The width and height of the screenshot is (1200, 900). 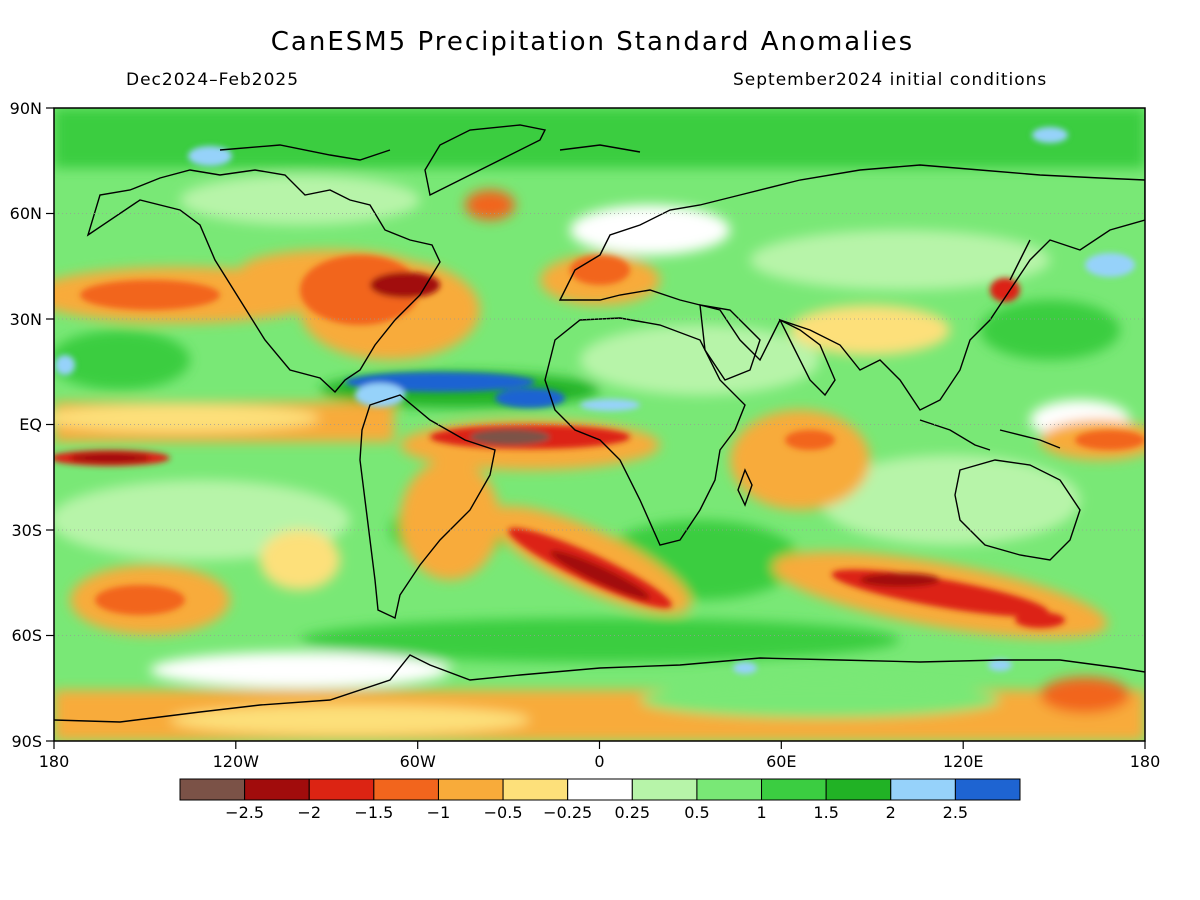 I want to click on lat-axis: 90N 60N 30N EQ 30S 60S 90S, so click(x=32, y=425).